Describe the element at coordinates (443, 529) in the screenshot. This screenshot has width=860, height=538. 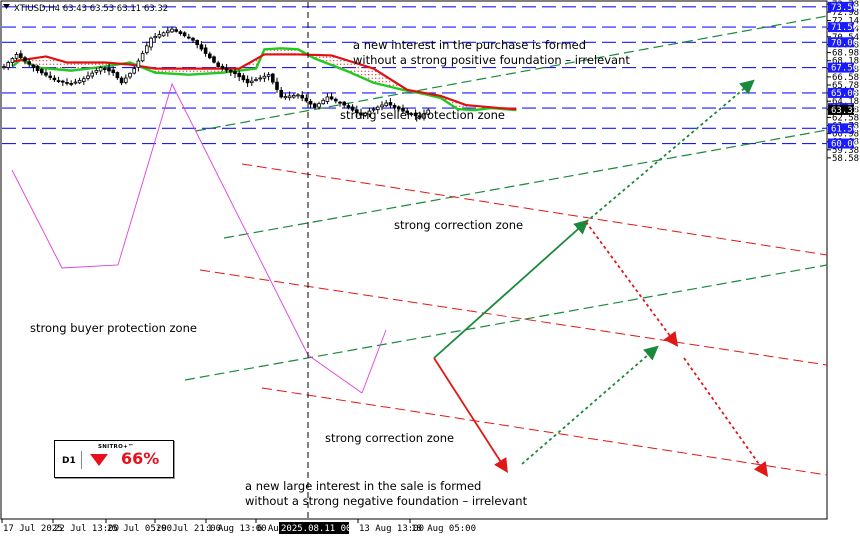
I see `x-tick-label: 18 Aug 05:00` at that location.